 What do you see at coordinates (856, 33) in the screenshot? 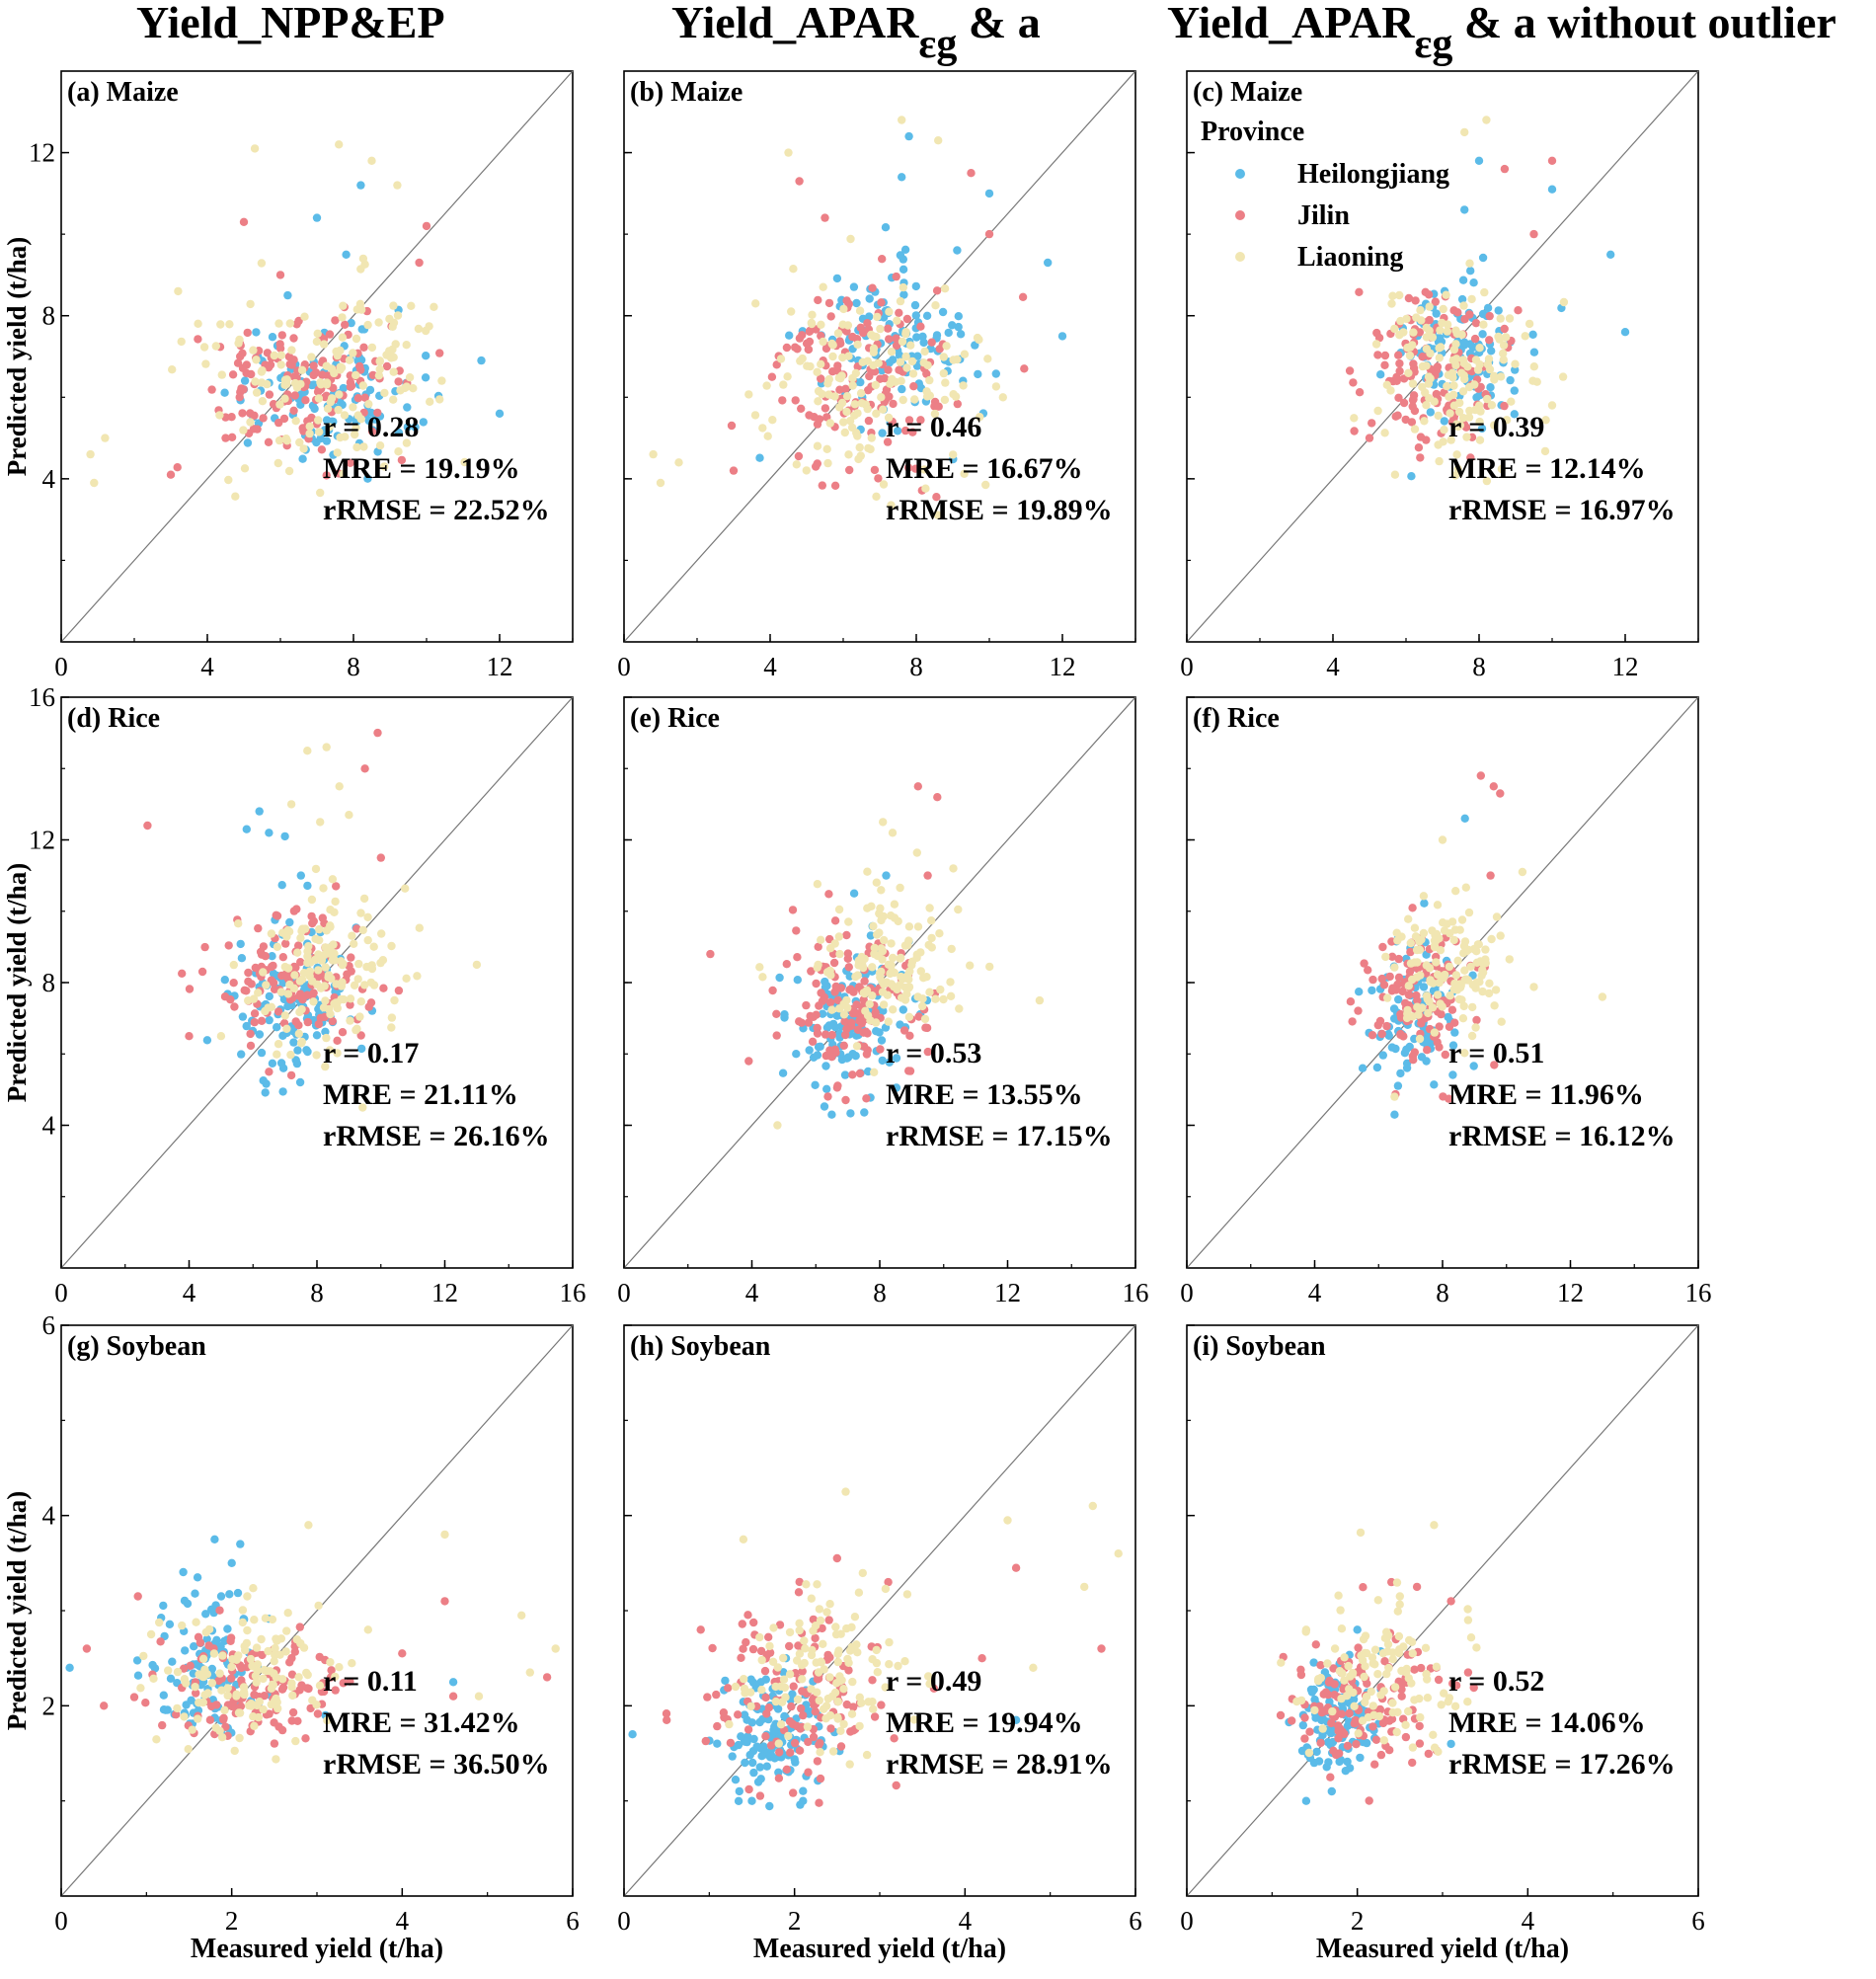
I see `column-title-2: Yield_APARεg & a` at bounding box center [856, 33].